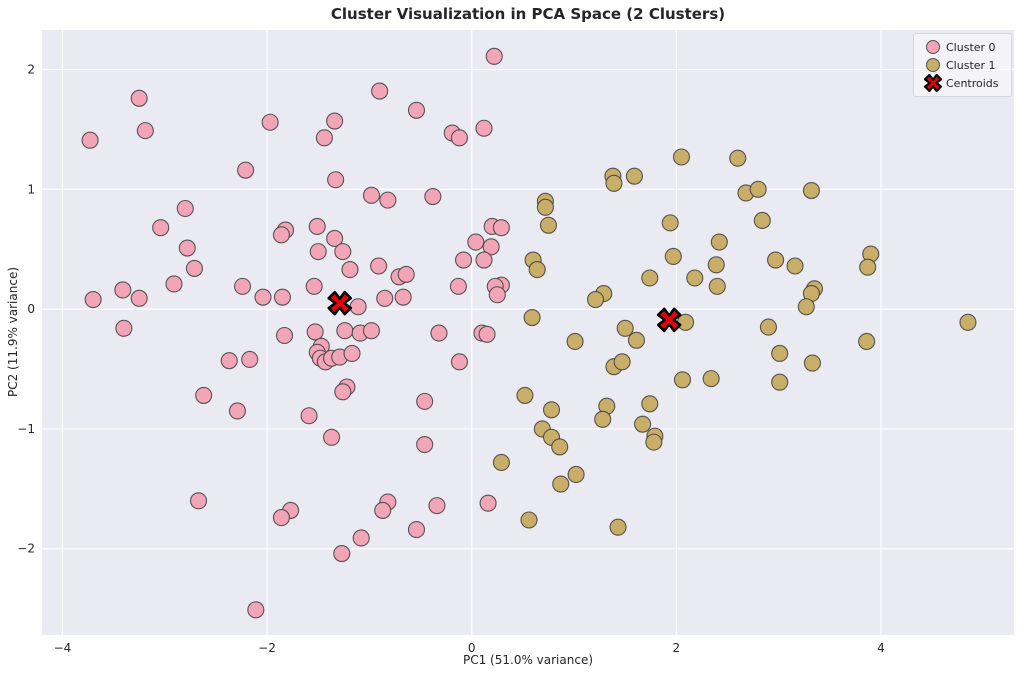 The image size is (1024, 680). I want to click on legend-label: Centroids, so click(972, 83).